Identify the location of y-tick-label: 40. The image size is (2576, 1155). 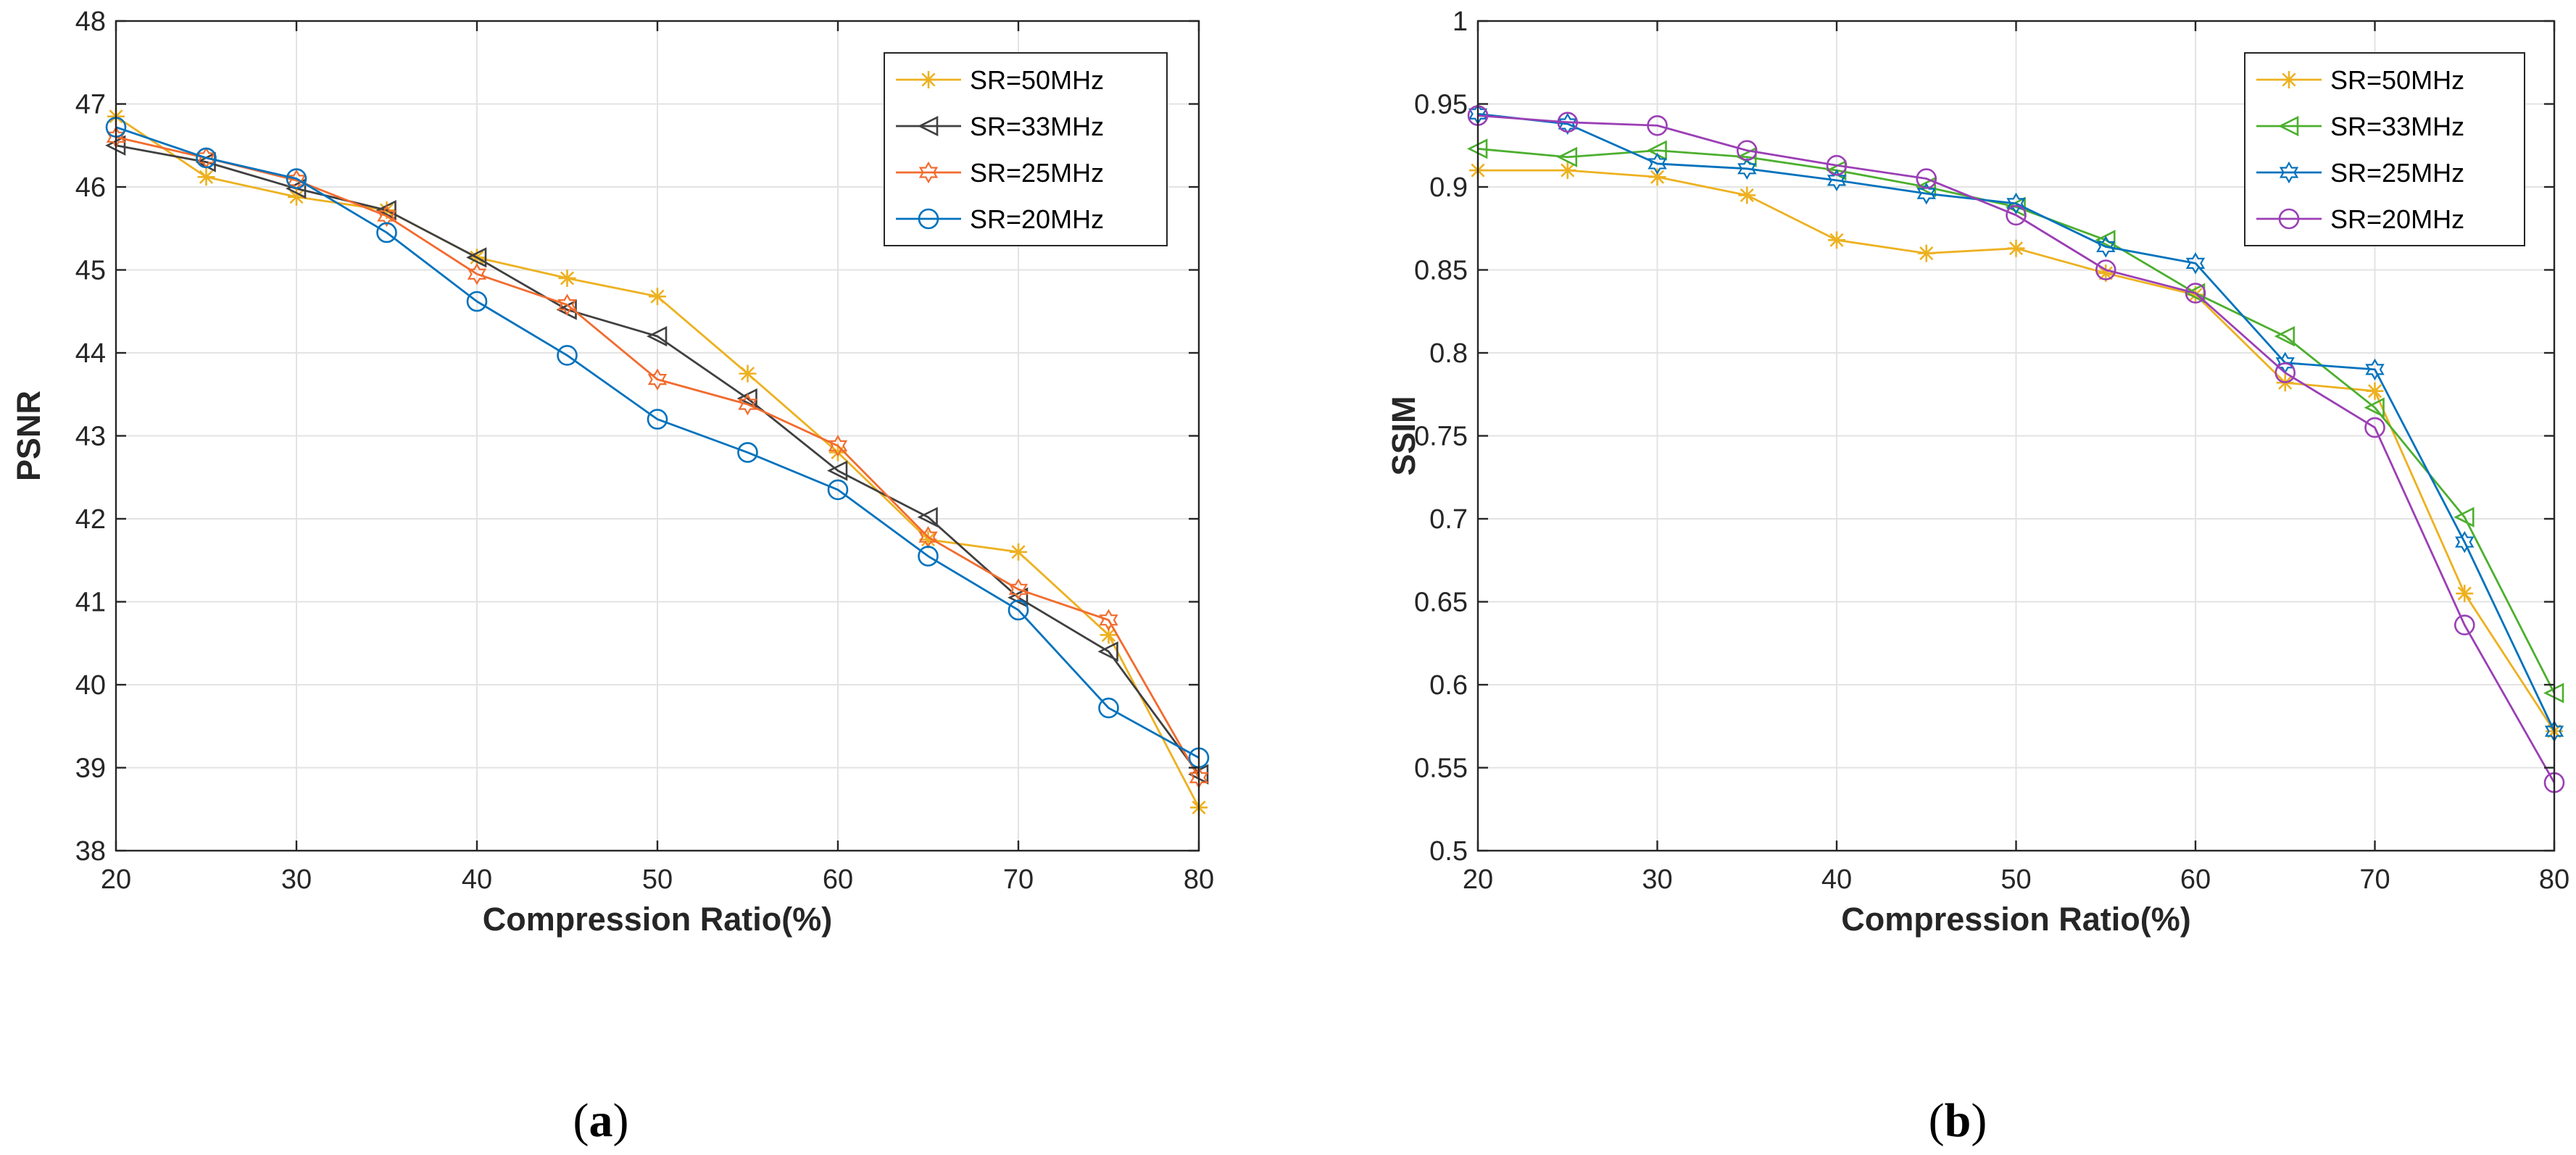
(90, 685).